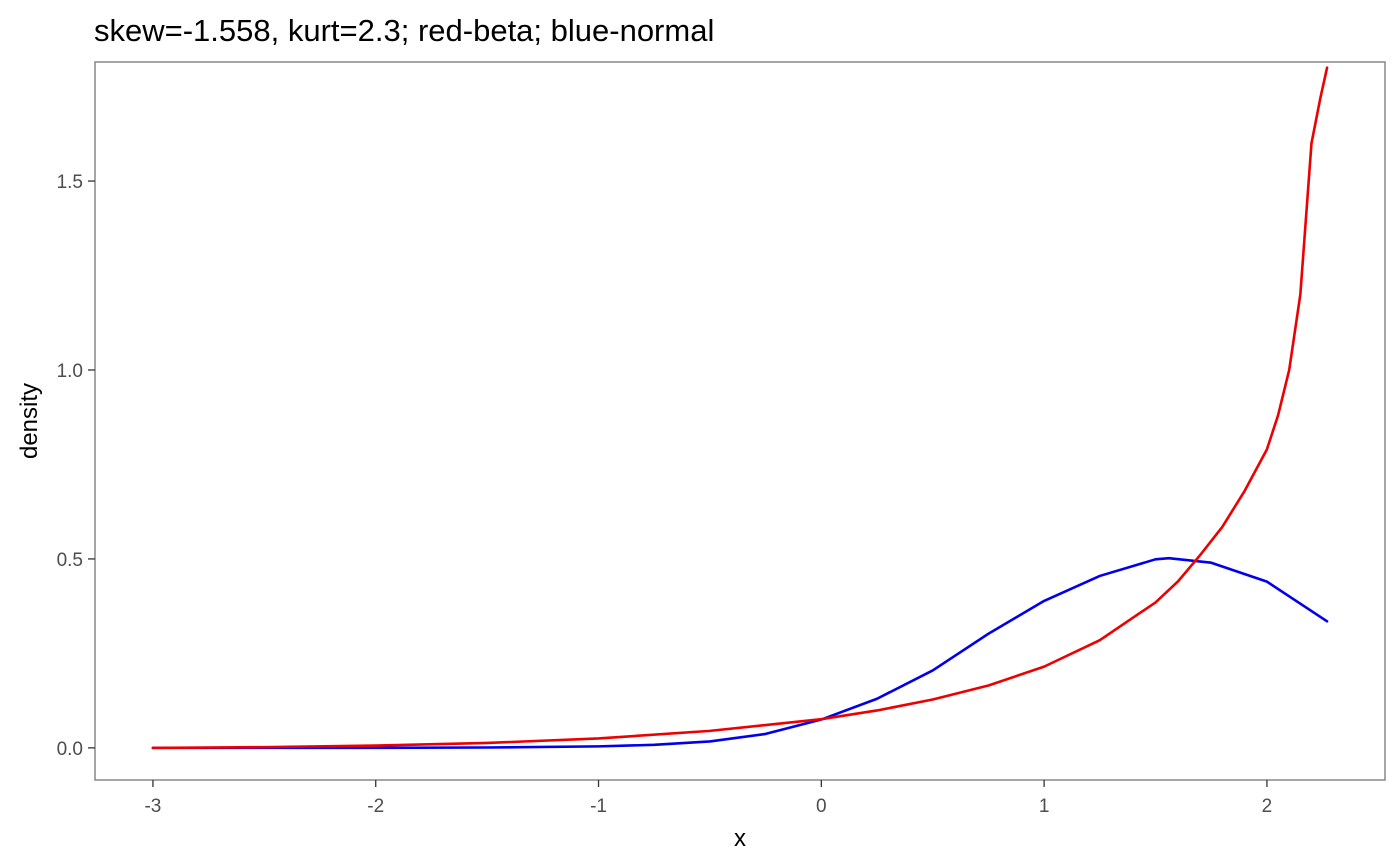 The image size is (1400, 866). I want to click on y-tick-label: 0.5, so click(70, 560).